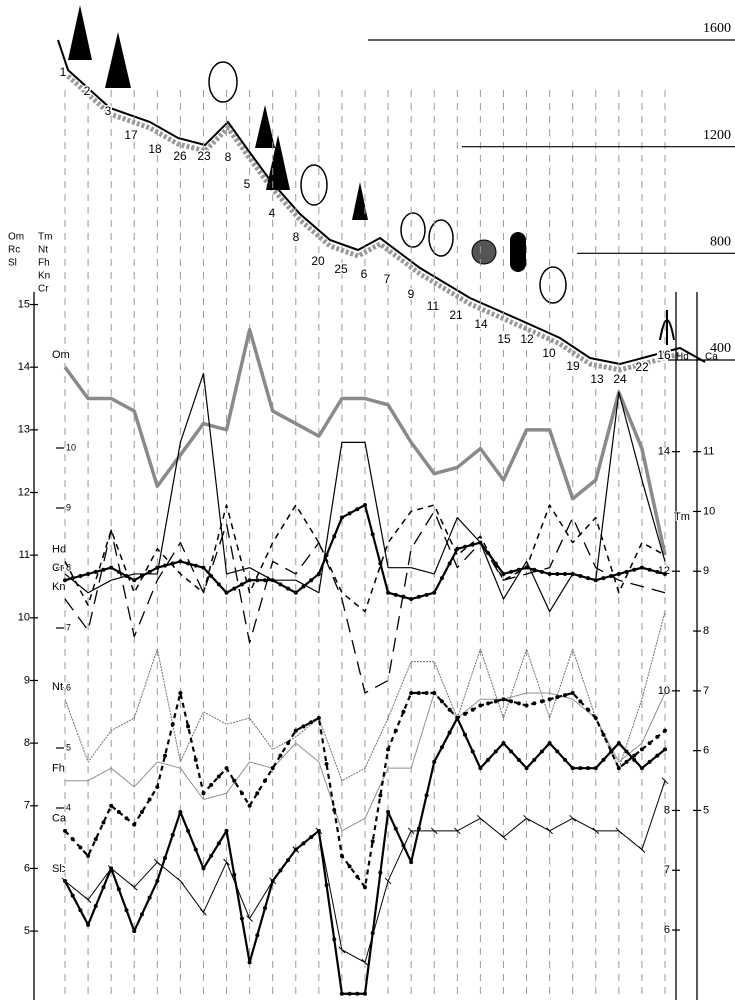 The height and width of the screenshot is (1003, 735). I want to click on site-label: 20, so click(318, 261).